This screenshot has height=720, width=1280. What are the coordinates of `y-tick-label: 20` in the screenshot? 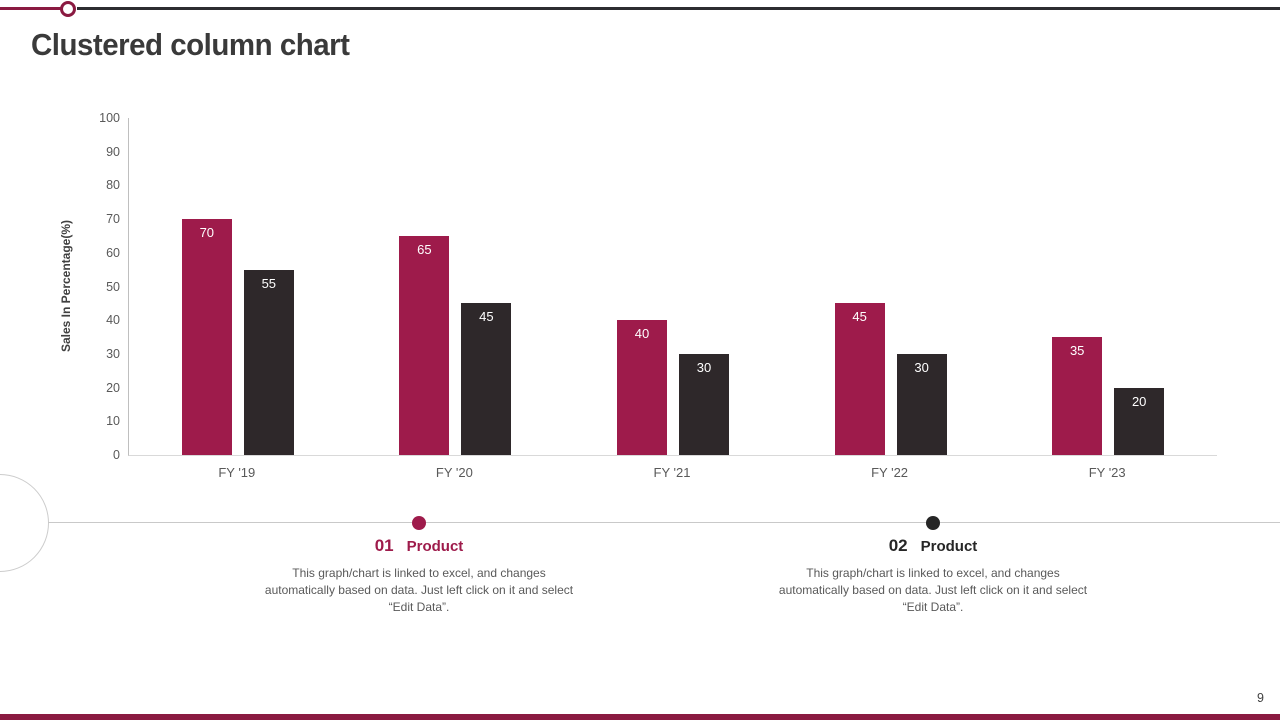 It's located at (113, 387).